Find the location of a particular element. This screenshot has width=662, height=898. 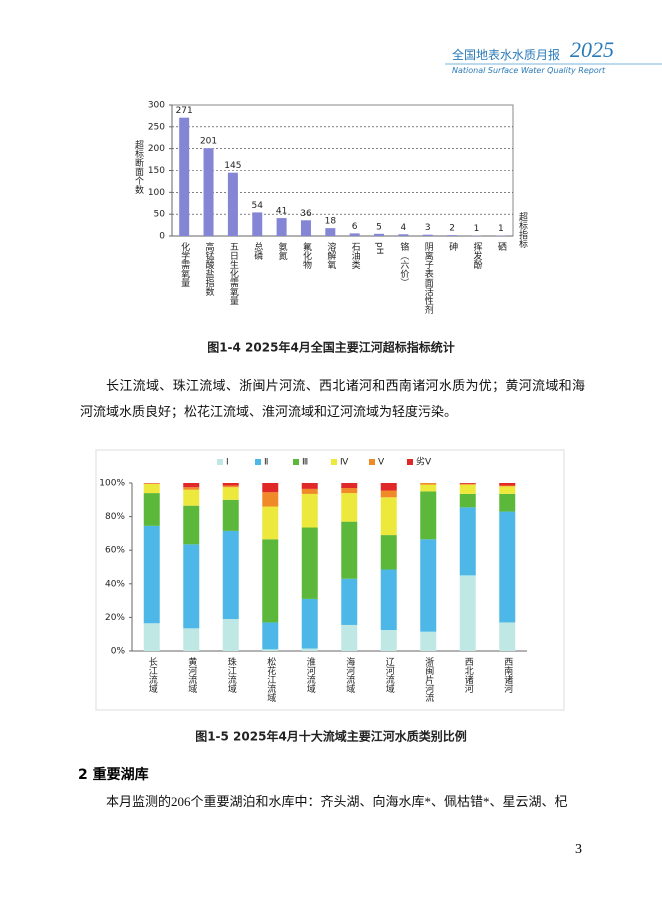

paragraph: 本月监测的206个重要湖泊和水库中：齐头湖、向海水库*、佩枯错*、星云湖、杞 is located at coordinates (337, 801).